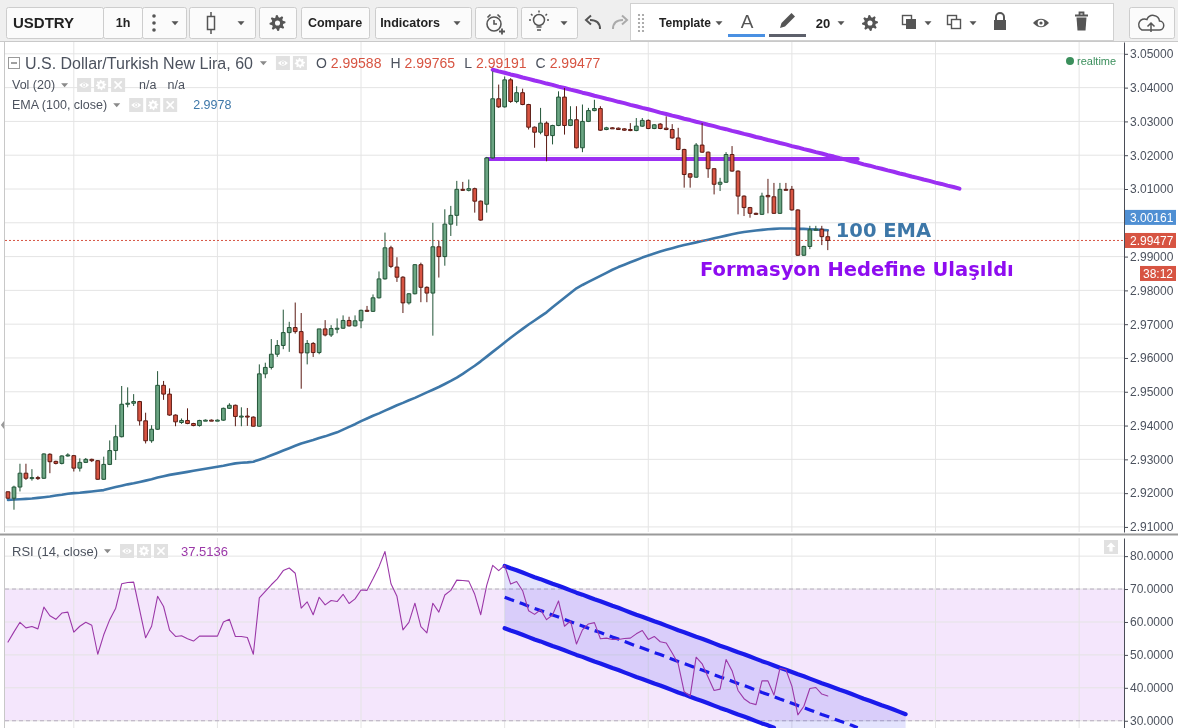 The height and width of the screenshot is (728, 1178). Describe the element at coordinates (1152, 324) in the screenshot. I see `y-tick-label: 2.97000` at that location.